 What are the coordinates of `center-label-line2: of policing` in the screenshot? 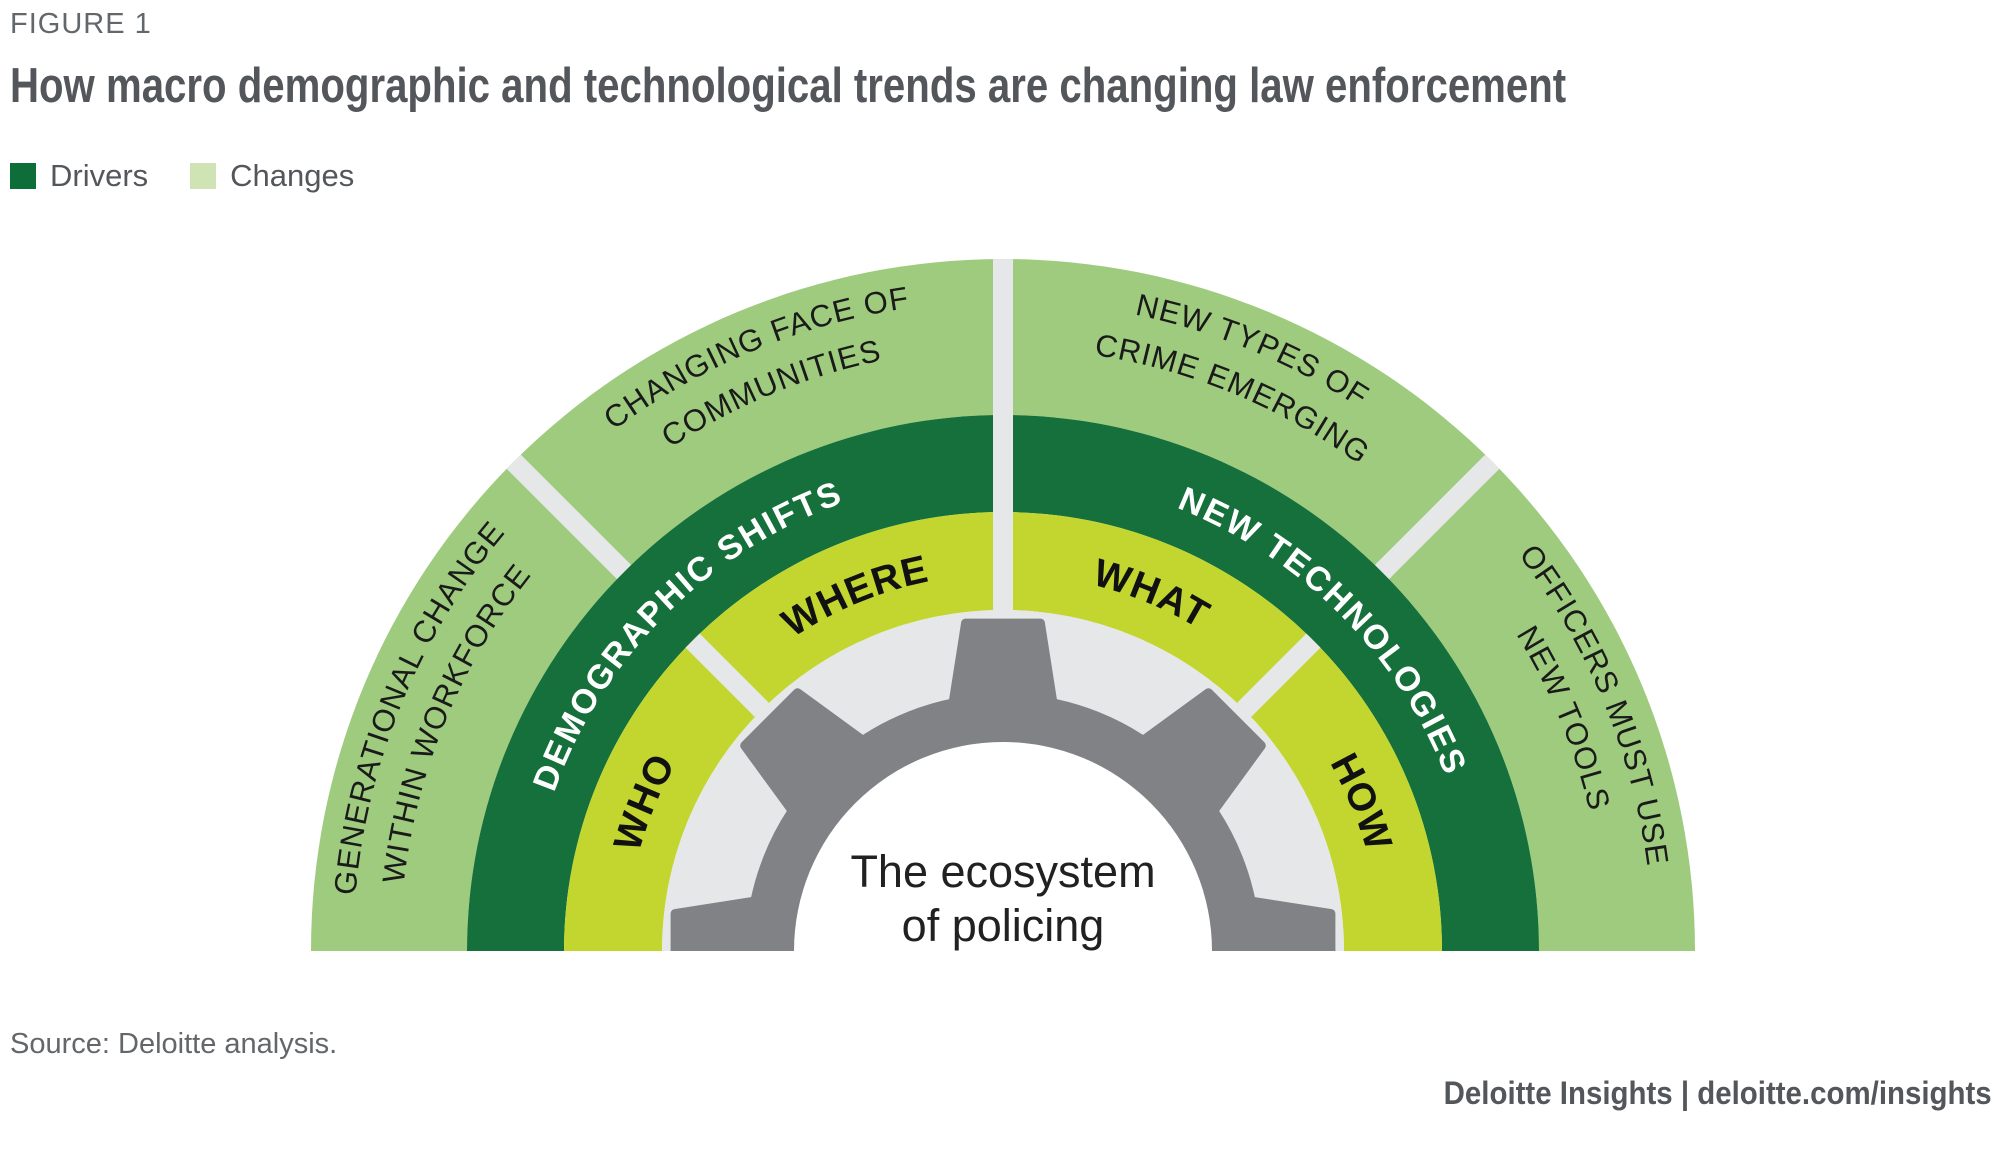 It's located at (1003, 925).